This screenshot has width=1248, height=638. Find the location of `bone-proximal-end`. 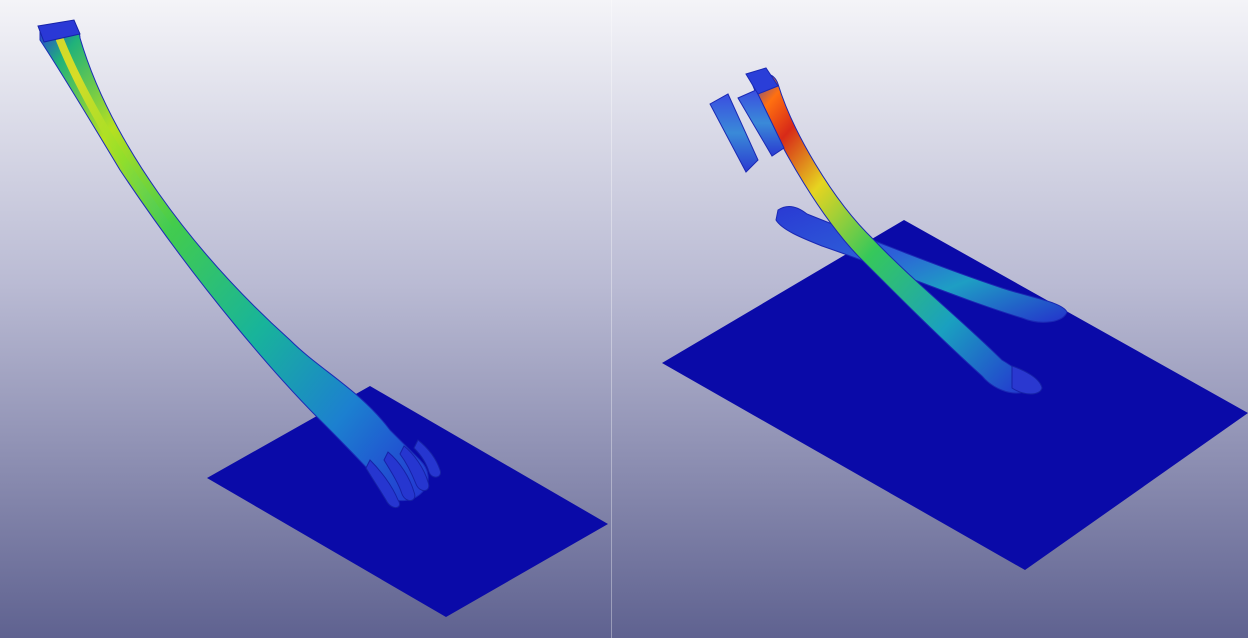

bone-proximal-end is located at coordinates (59, 31).